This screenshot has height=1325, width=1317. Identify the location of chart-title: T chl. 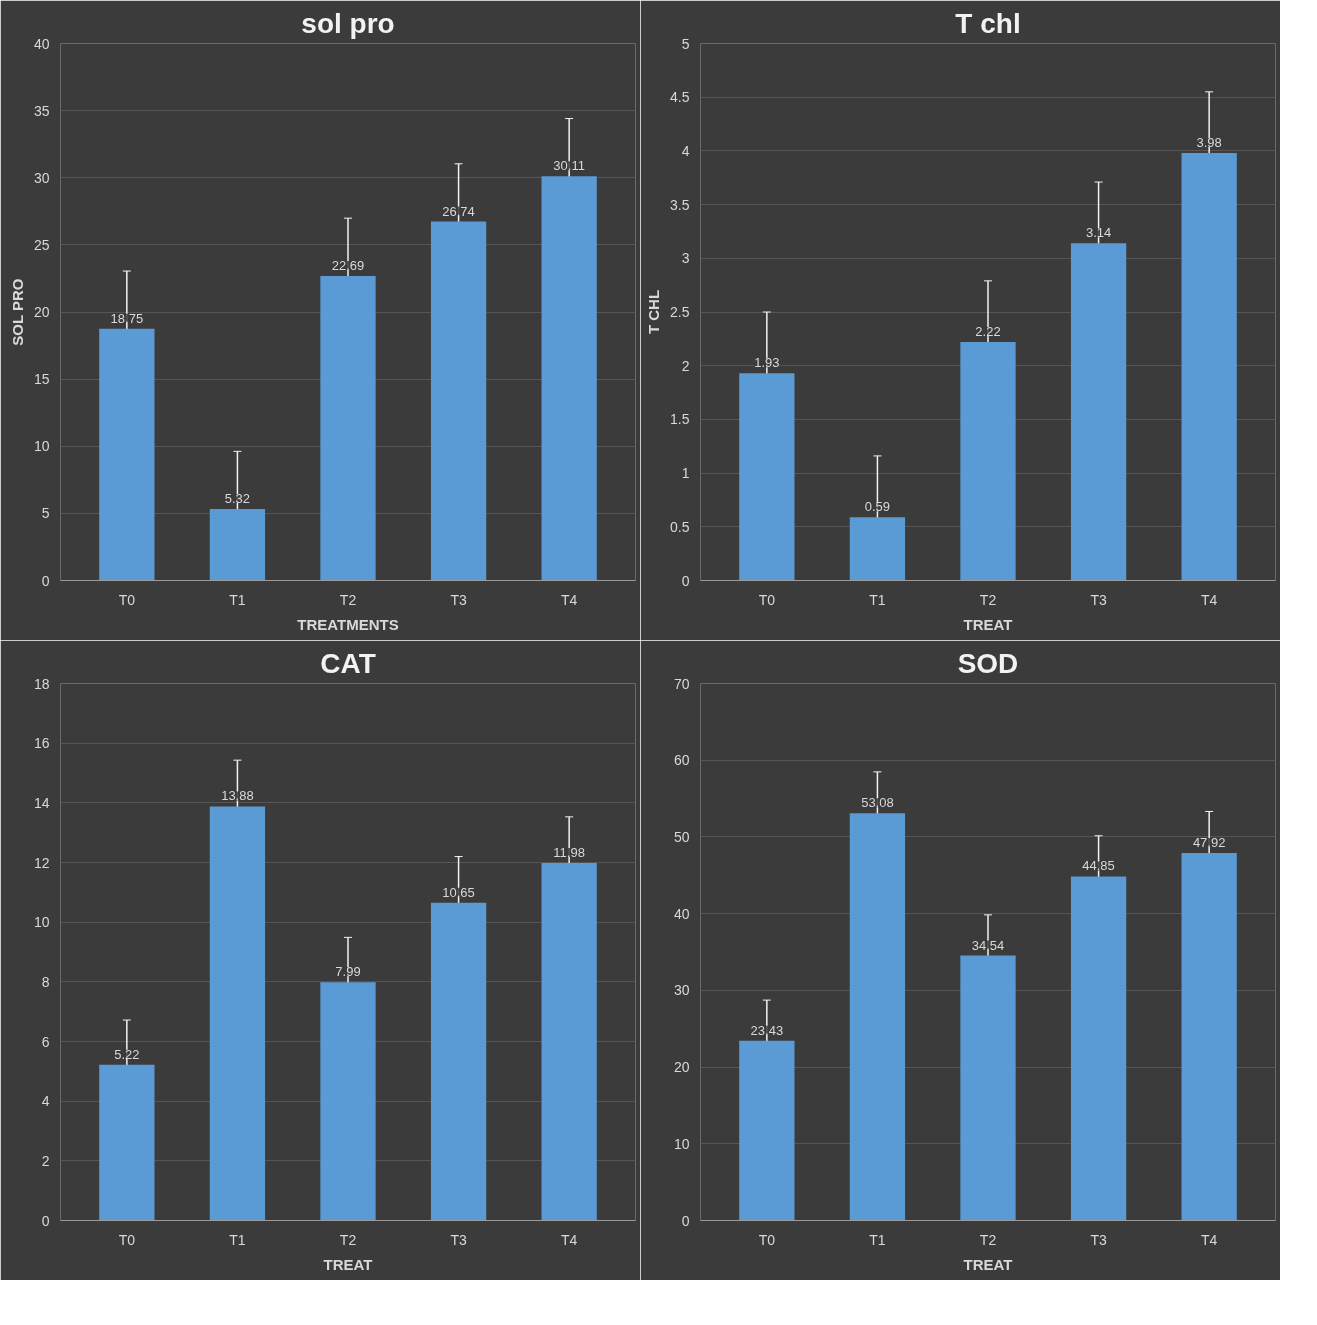
(988, 23).